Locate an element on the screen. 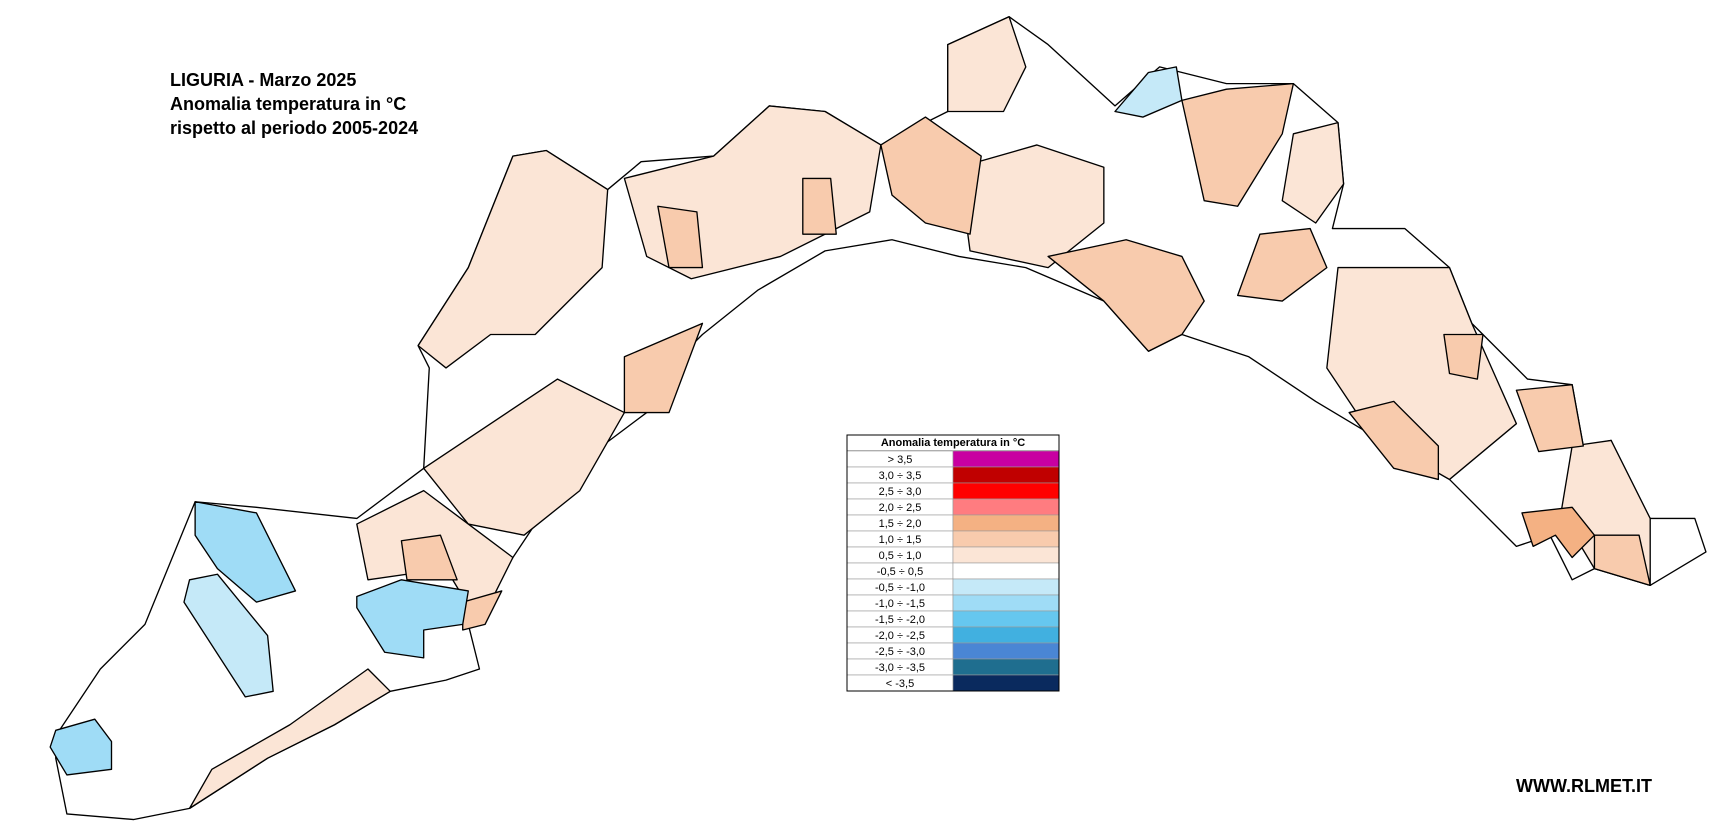 This screenshot has height=825, width=1729. legend-label: 3,0 ÷ 3,5 is located at coordinates (900, 476).